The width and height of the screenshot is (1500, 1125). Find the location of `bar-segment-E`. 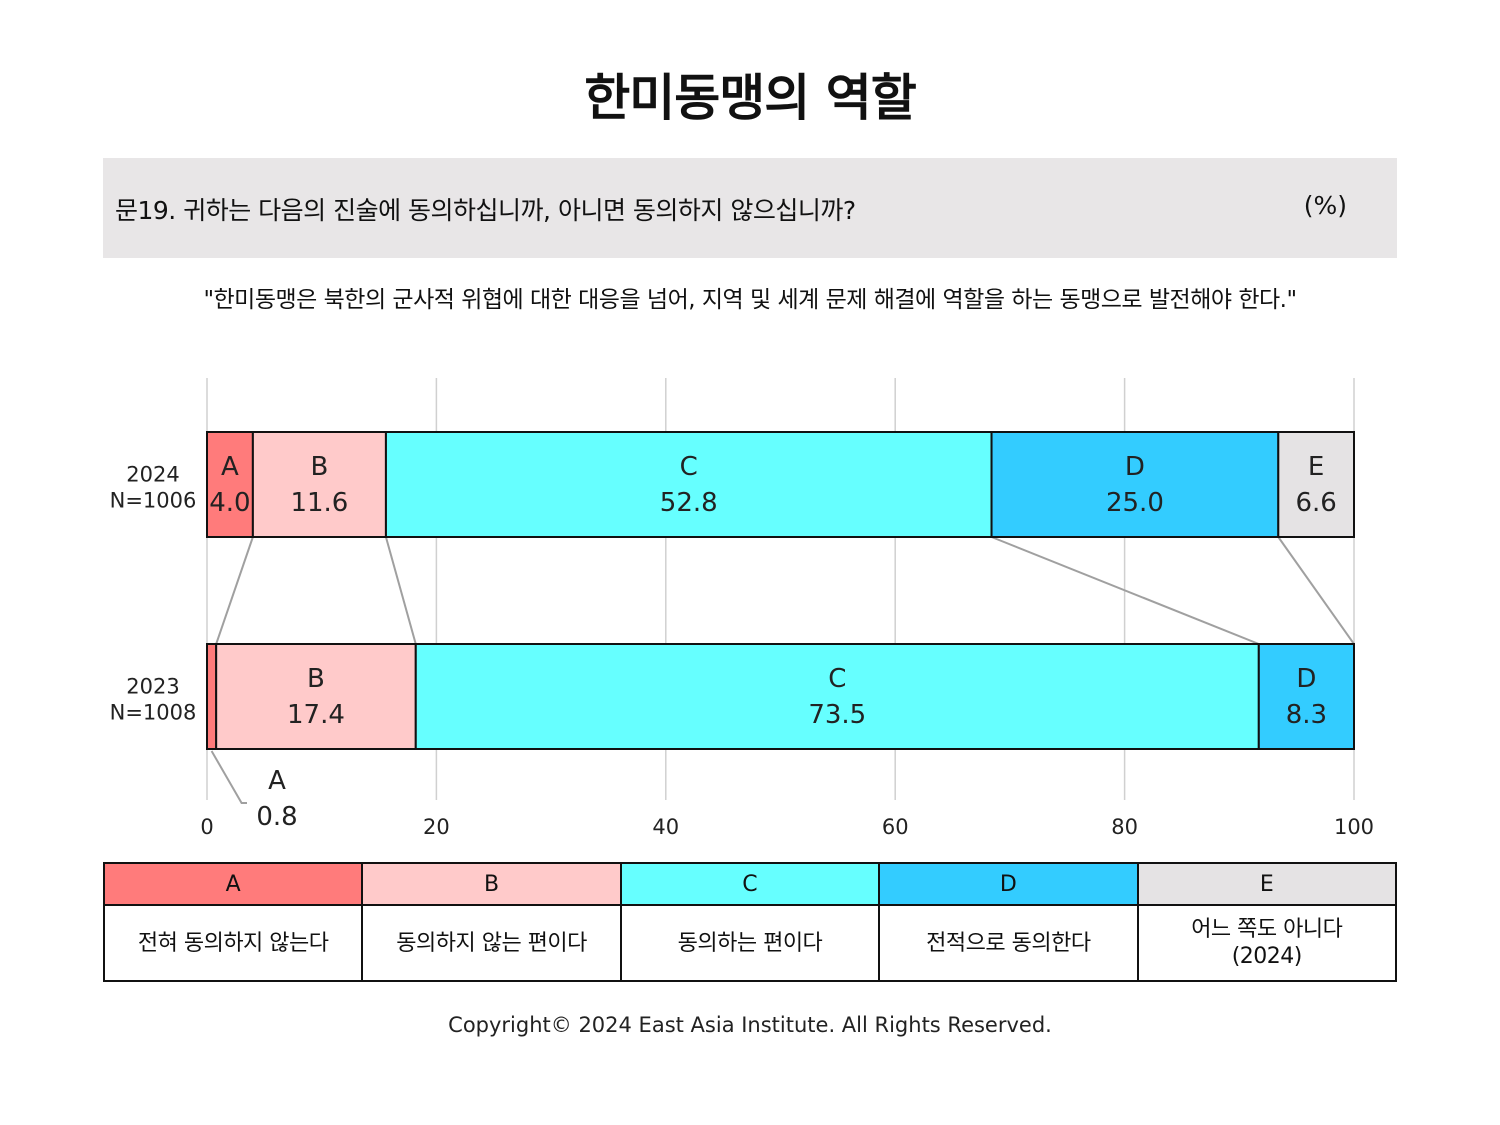

bar-segment-E is located at coordinates (1316, 484).